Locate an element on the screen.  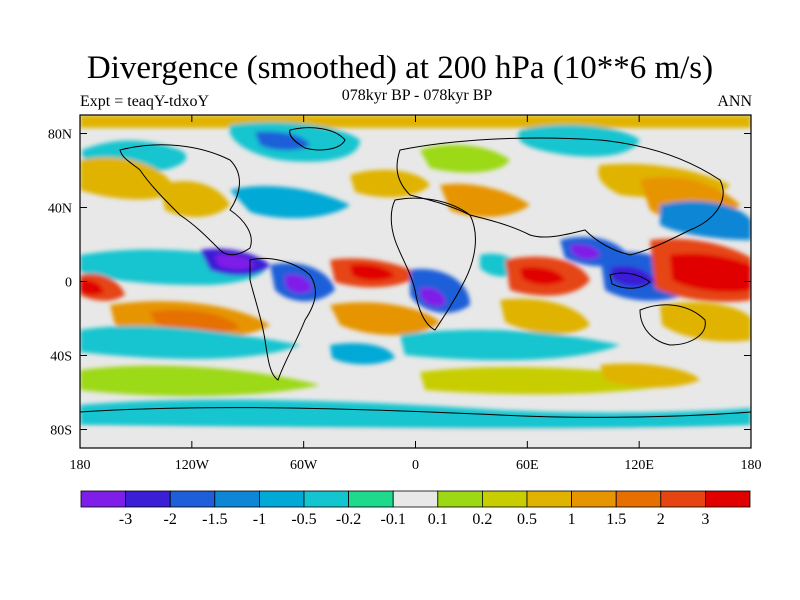
x-tick-label: 120W is located at coordinates (192, 465).